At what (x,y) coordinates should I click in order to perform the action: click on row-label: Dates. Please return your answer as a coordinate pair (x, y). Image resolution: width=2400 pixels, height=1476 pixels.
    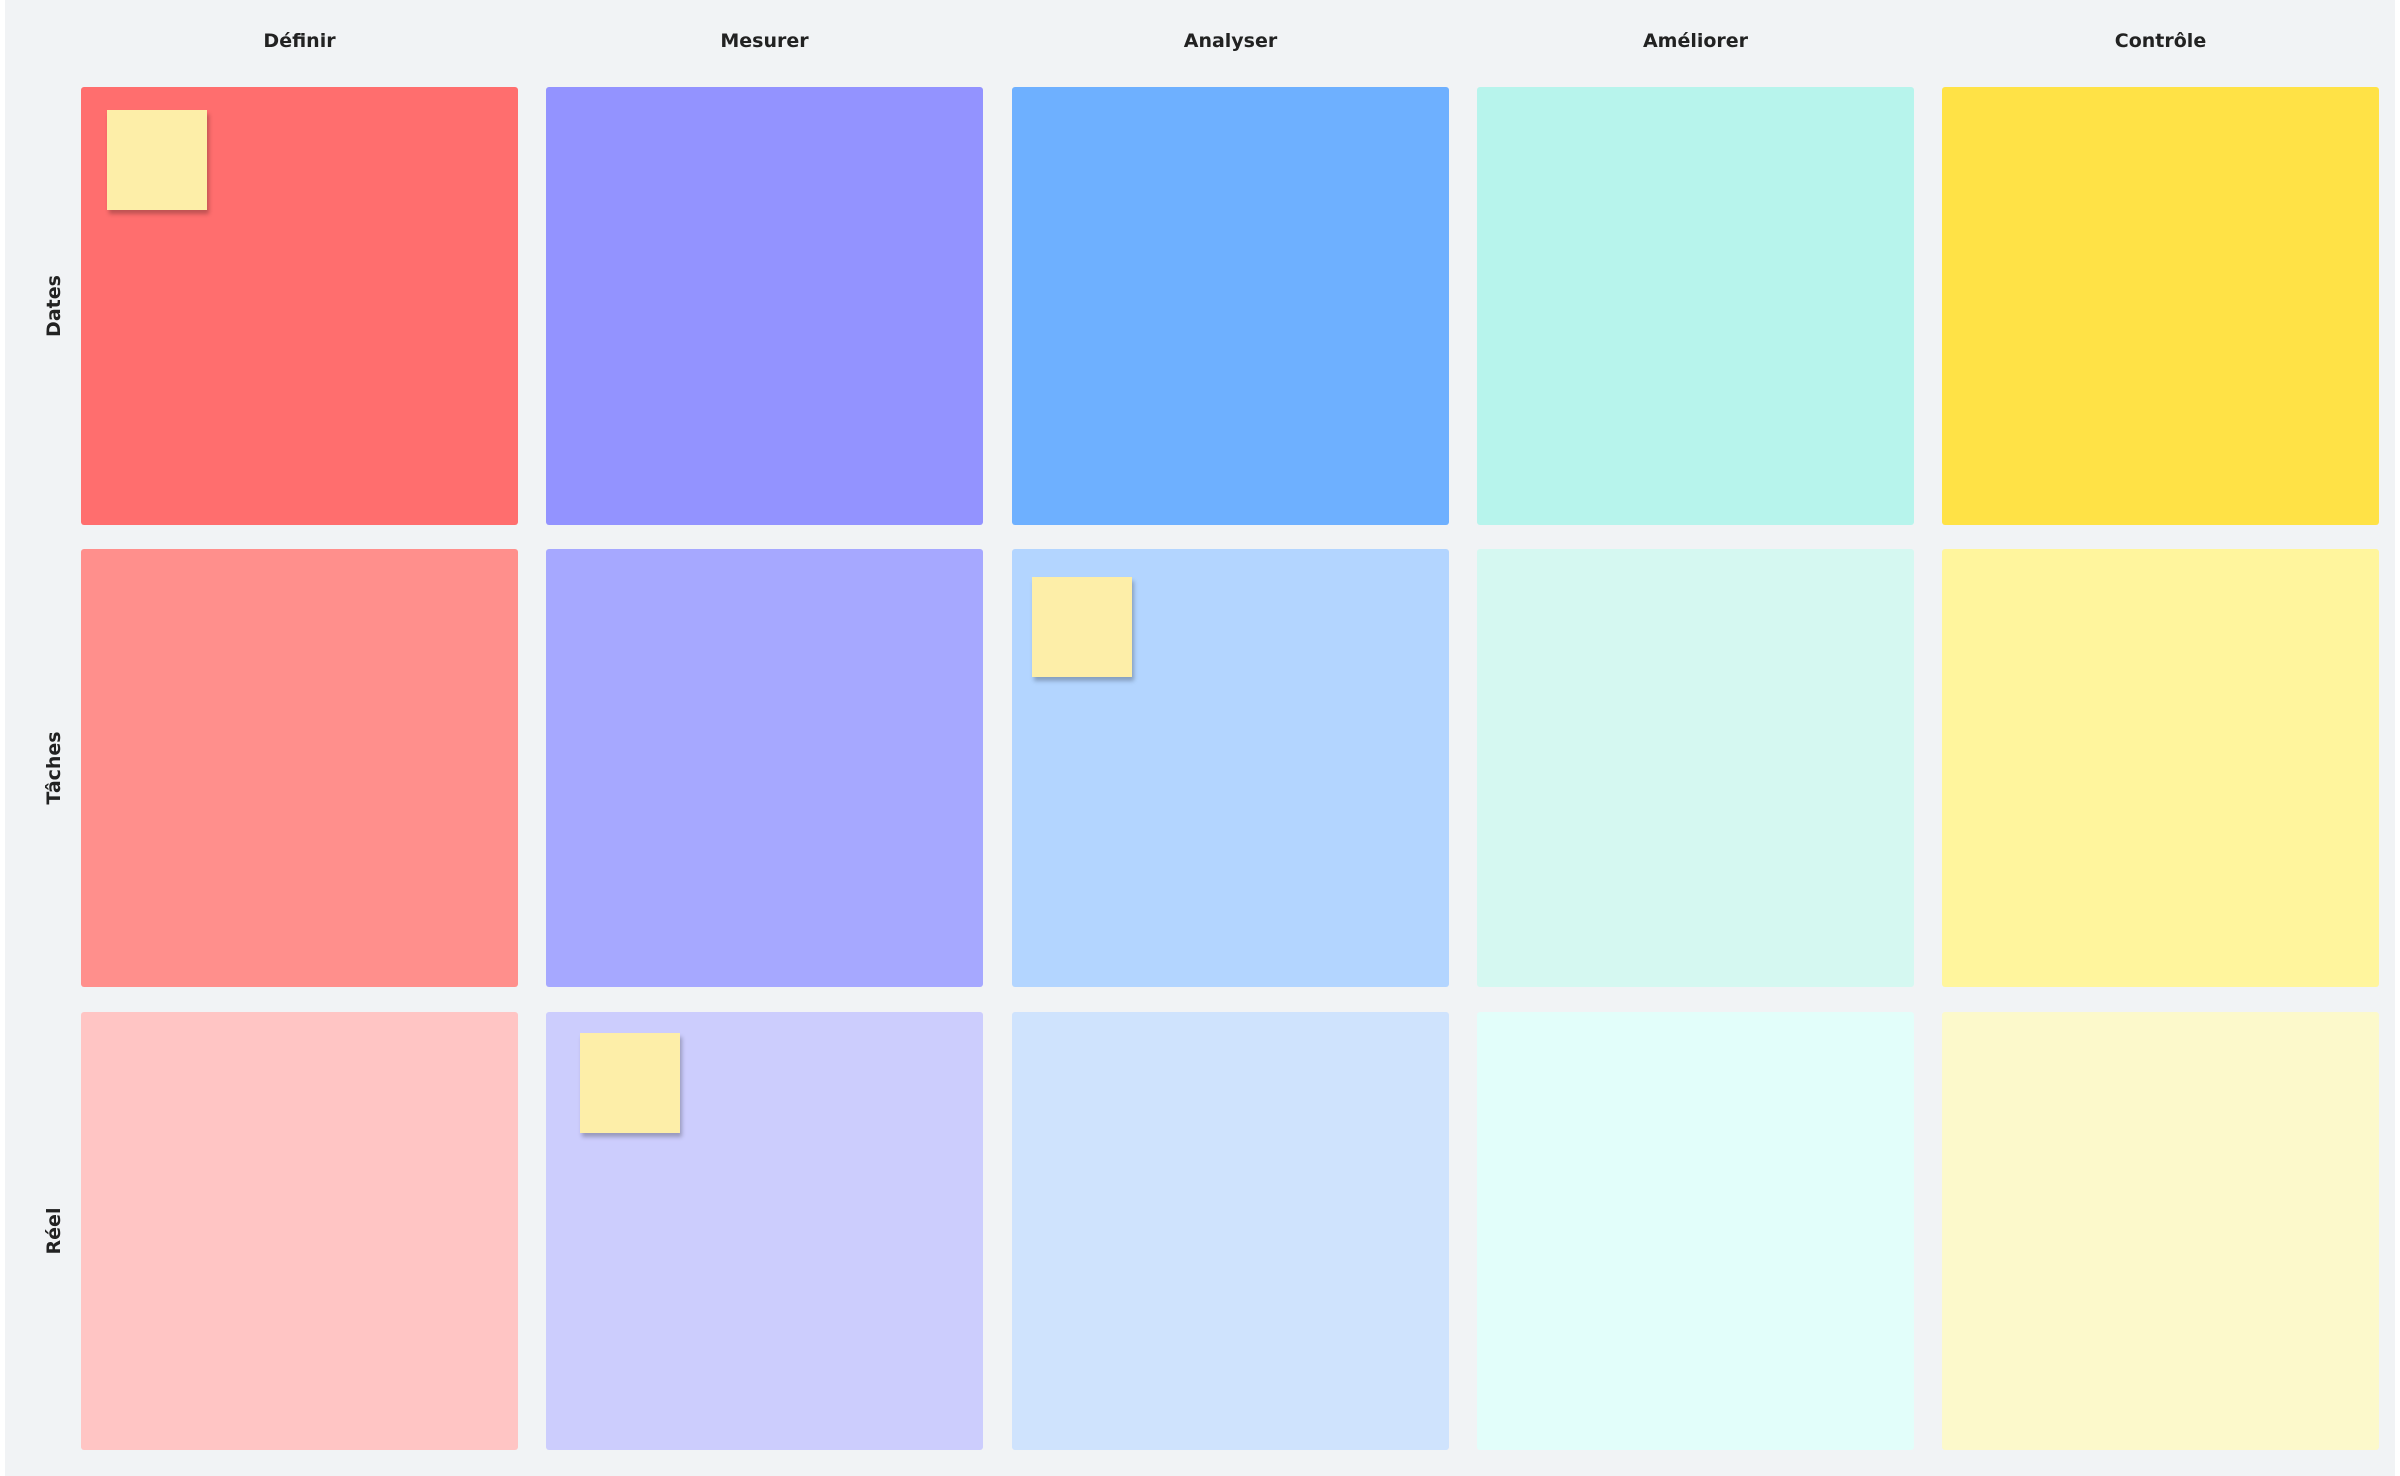
    Looking at the image, I should click on (54, 306).